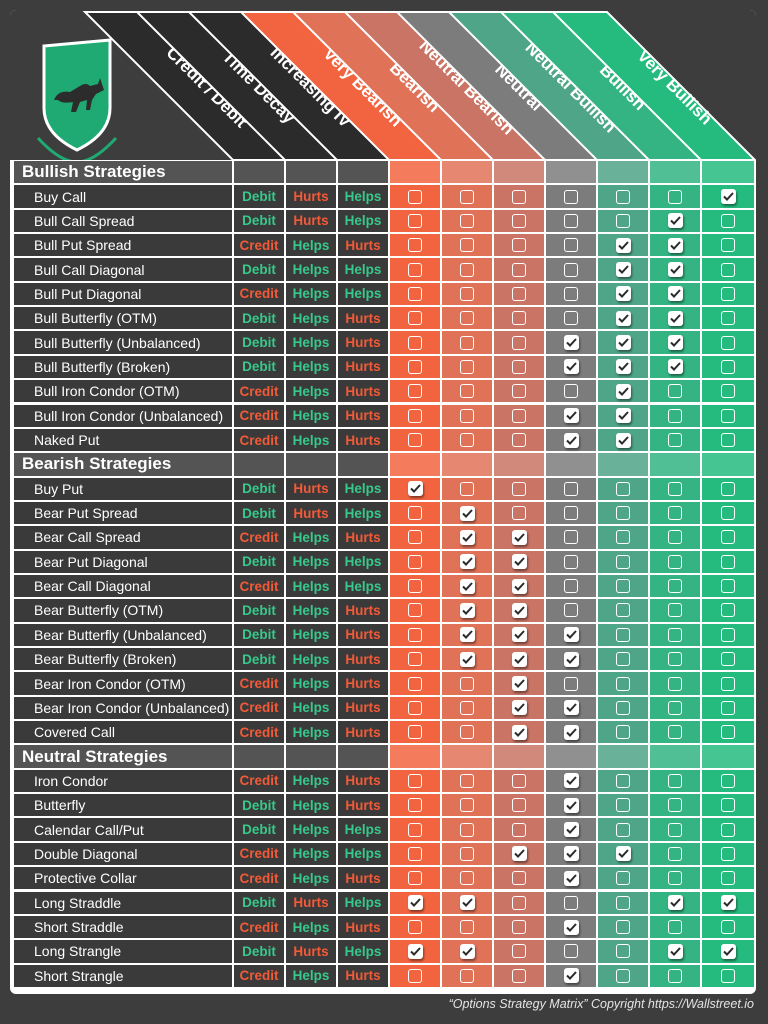 This screenshot has width=768, height=1024. Describe the element at coordinates (123, 586) in the screenshot. I see `strategy-name: Bear Call Diagonal` at that location.